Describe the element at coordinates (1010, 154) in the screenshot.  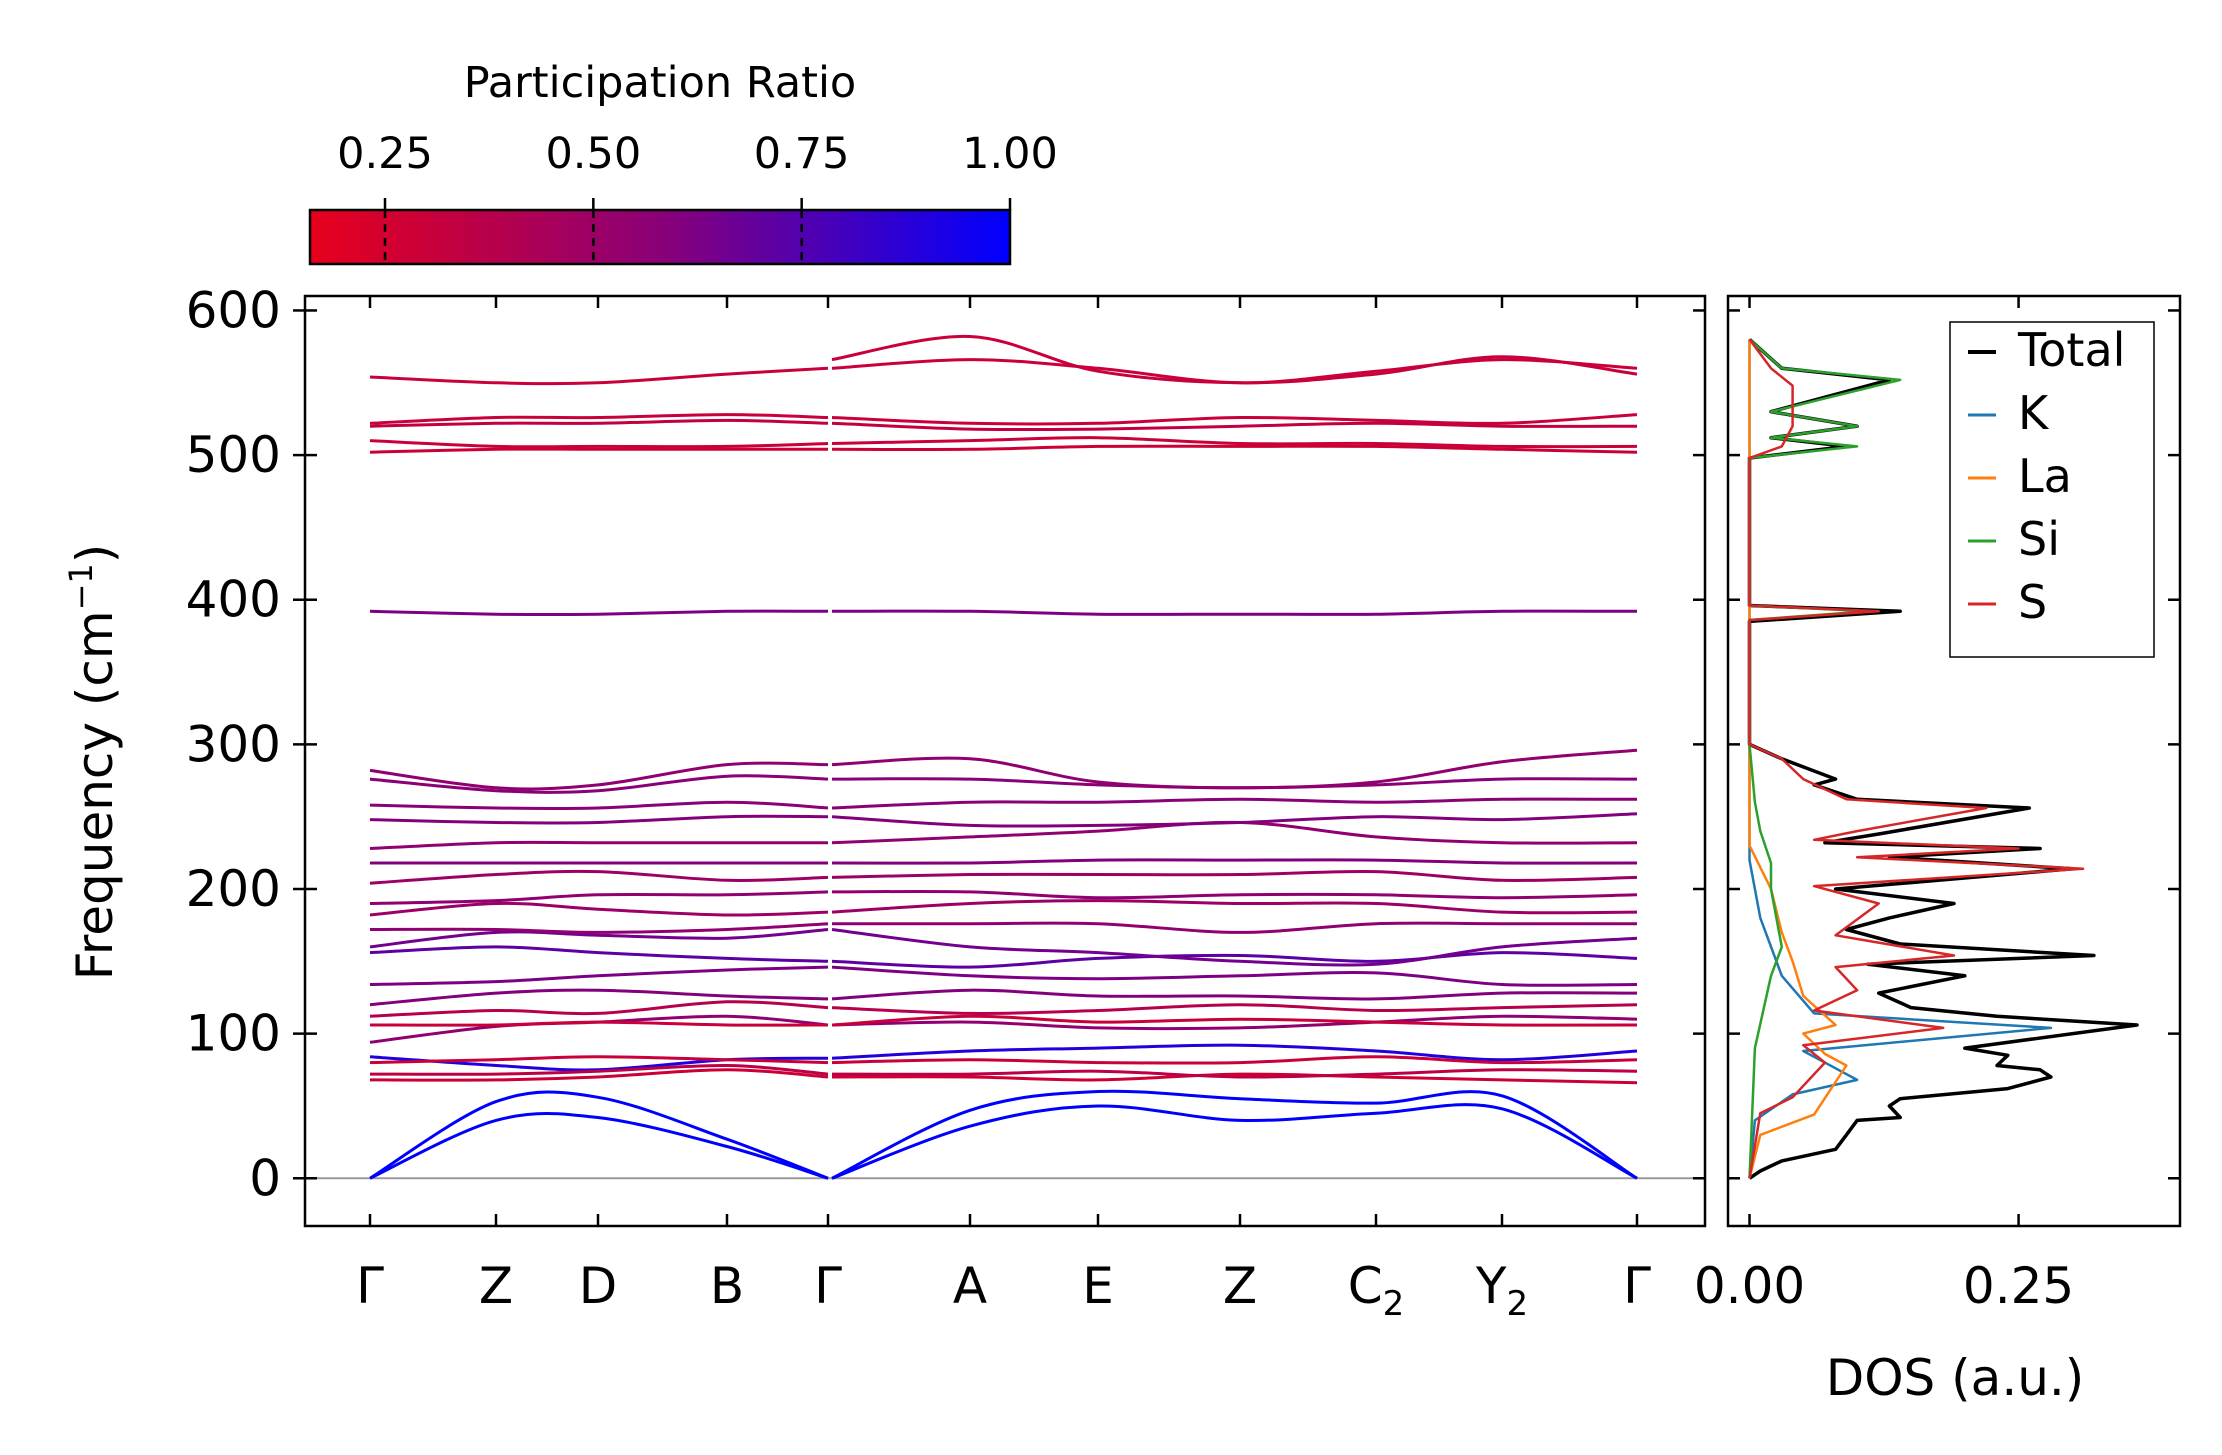
I see `colorbar-tick-label: 1.00` at that location.